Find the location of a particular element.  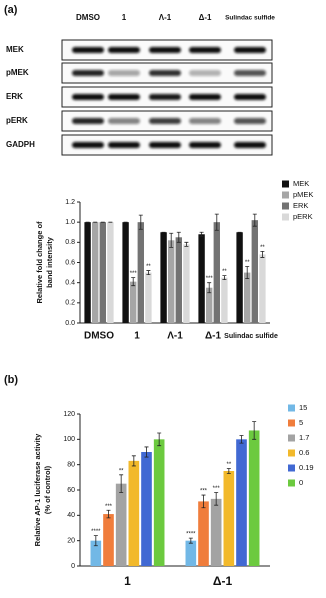

y-tick-label: 80 is located at coordinates (71, 465).